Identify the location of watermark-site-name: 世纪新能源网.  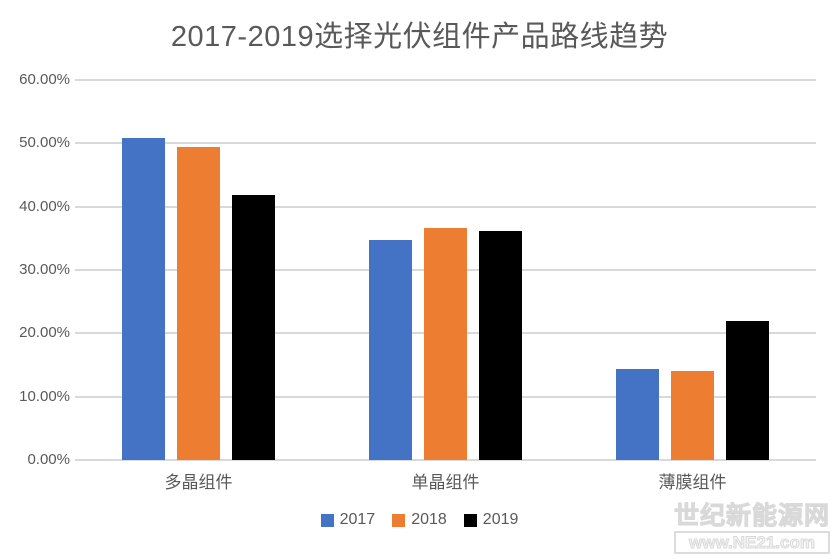
(751, 516).